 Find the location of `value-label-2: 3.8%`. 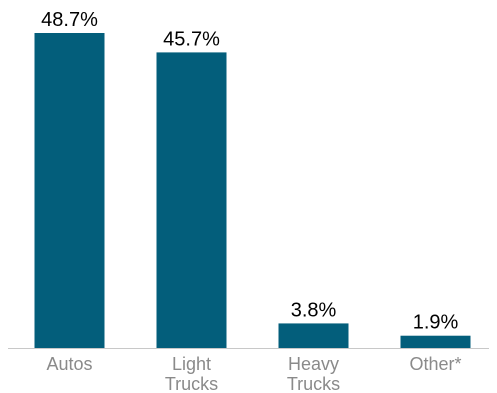

value-label-2: 3.8% is located at coordinates (314, 310).